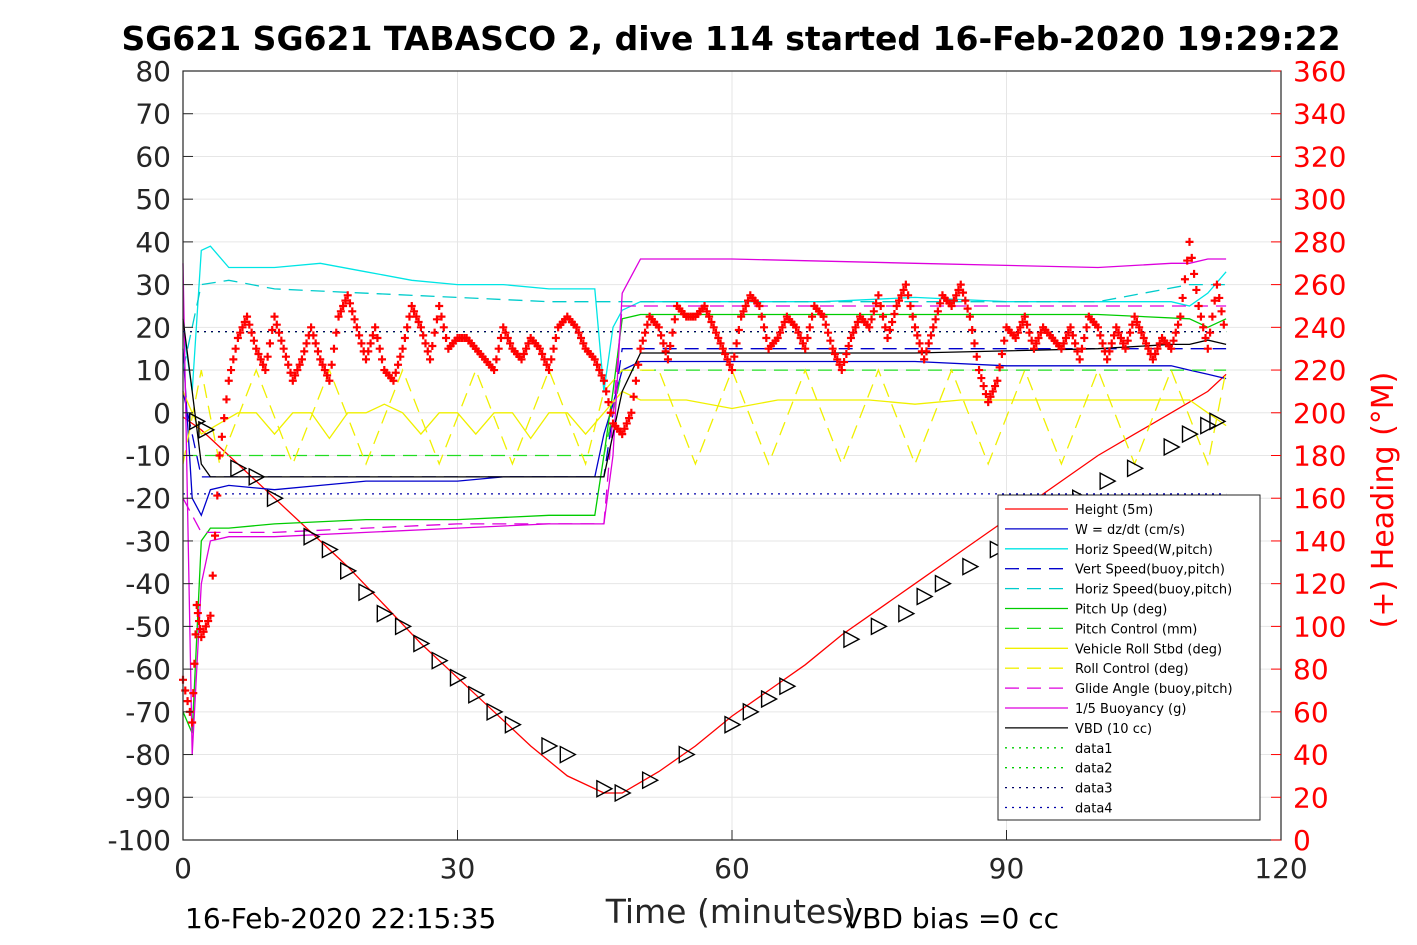 The height and width of the screenshot is (945, 1417). Describe the element at coordinates (1113, 729) in the screenshot. I see `legend-label-11: VBD (10 cc)` at that location.